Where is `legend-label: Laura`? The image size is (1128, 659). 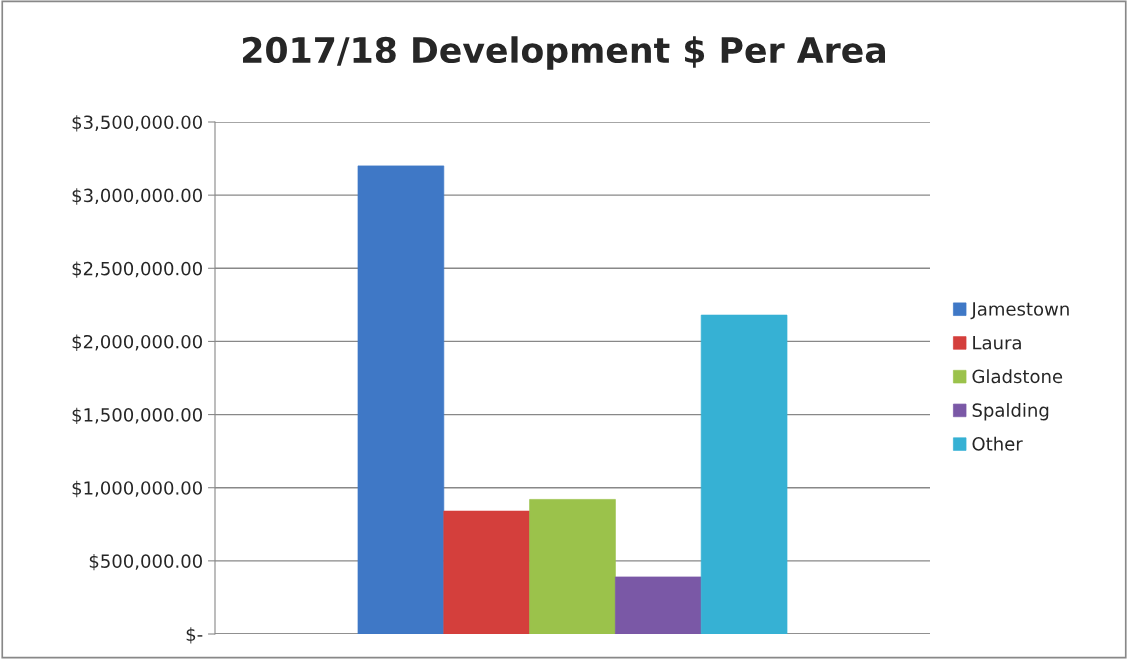
legend-label: Laura is located at coordinates (997, 343).